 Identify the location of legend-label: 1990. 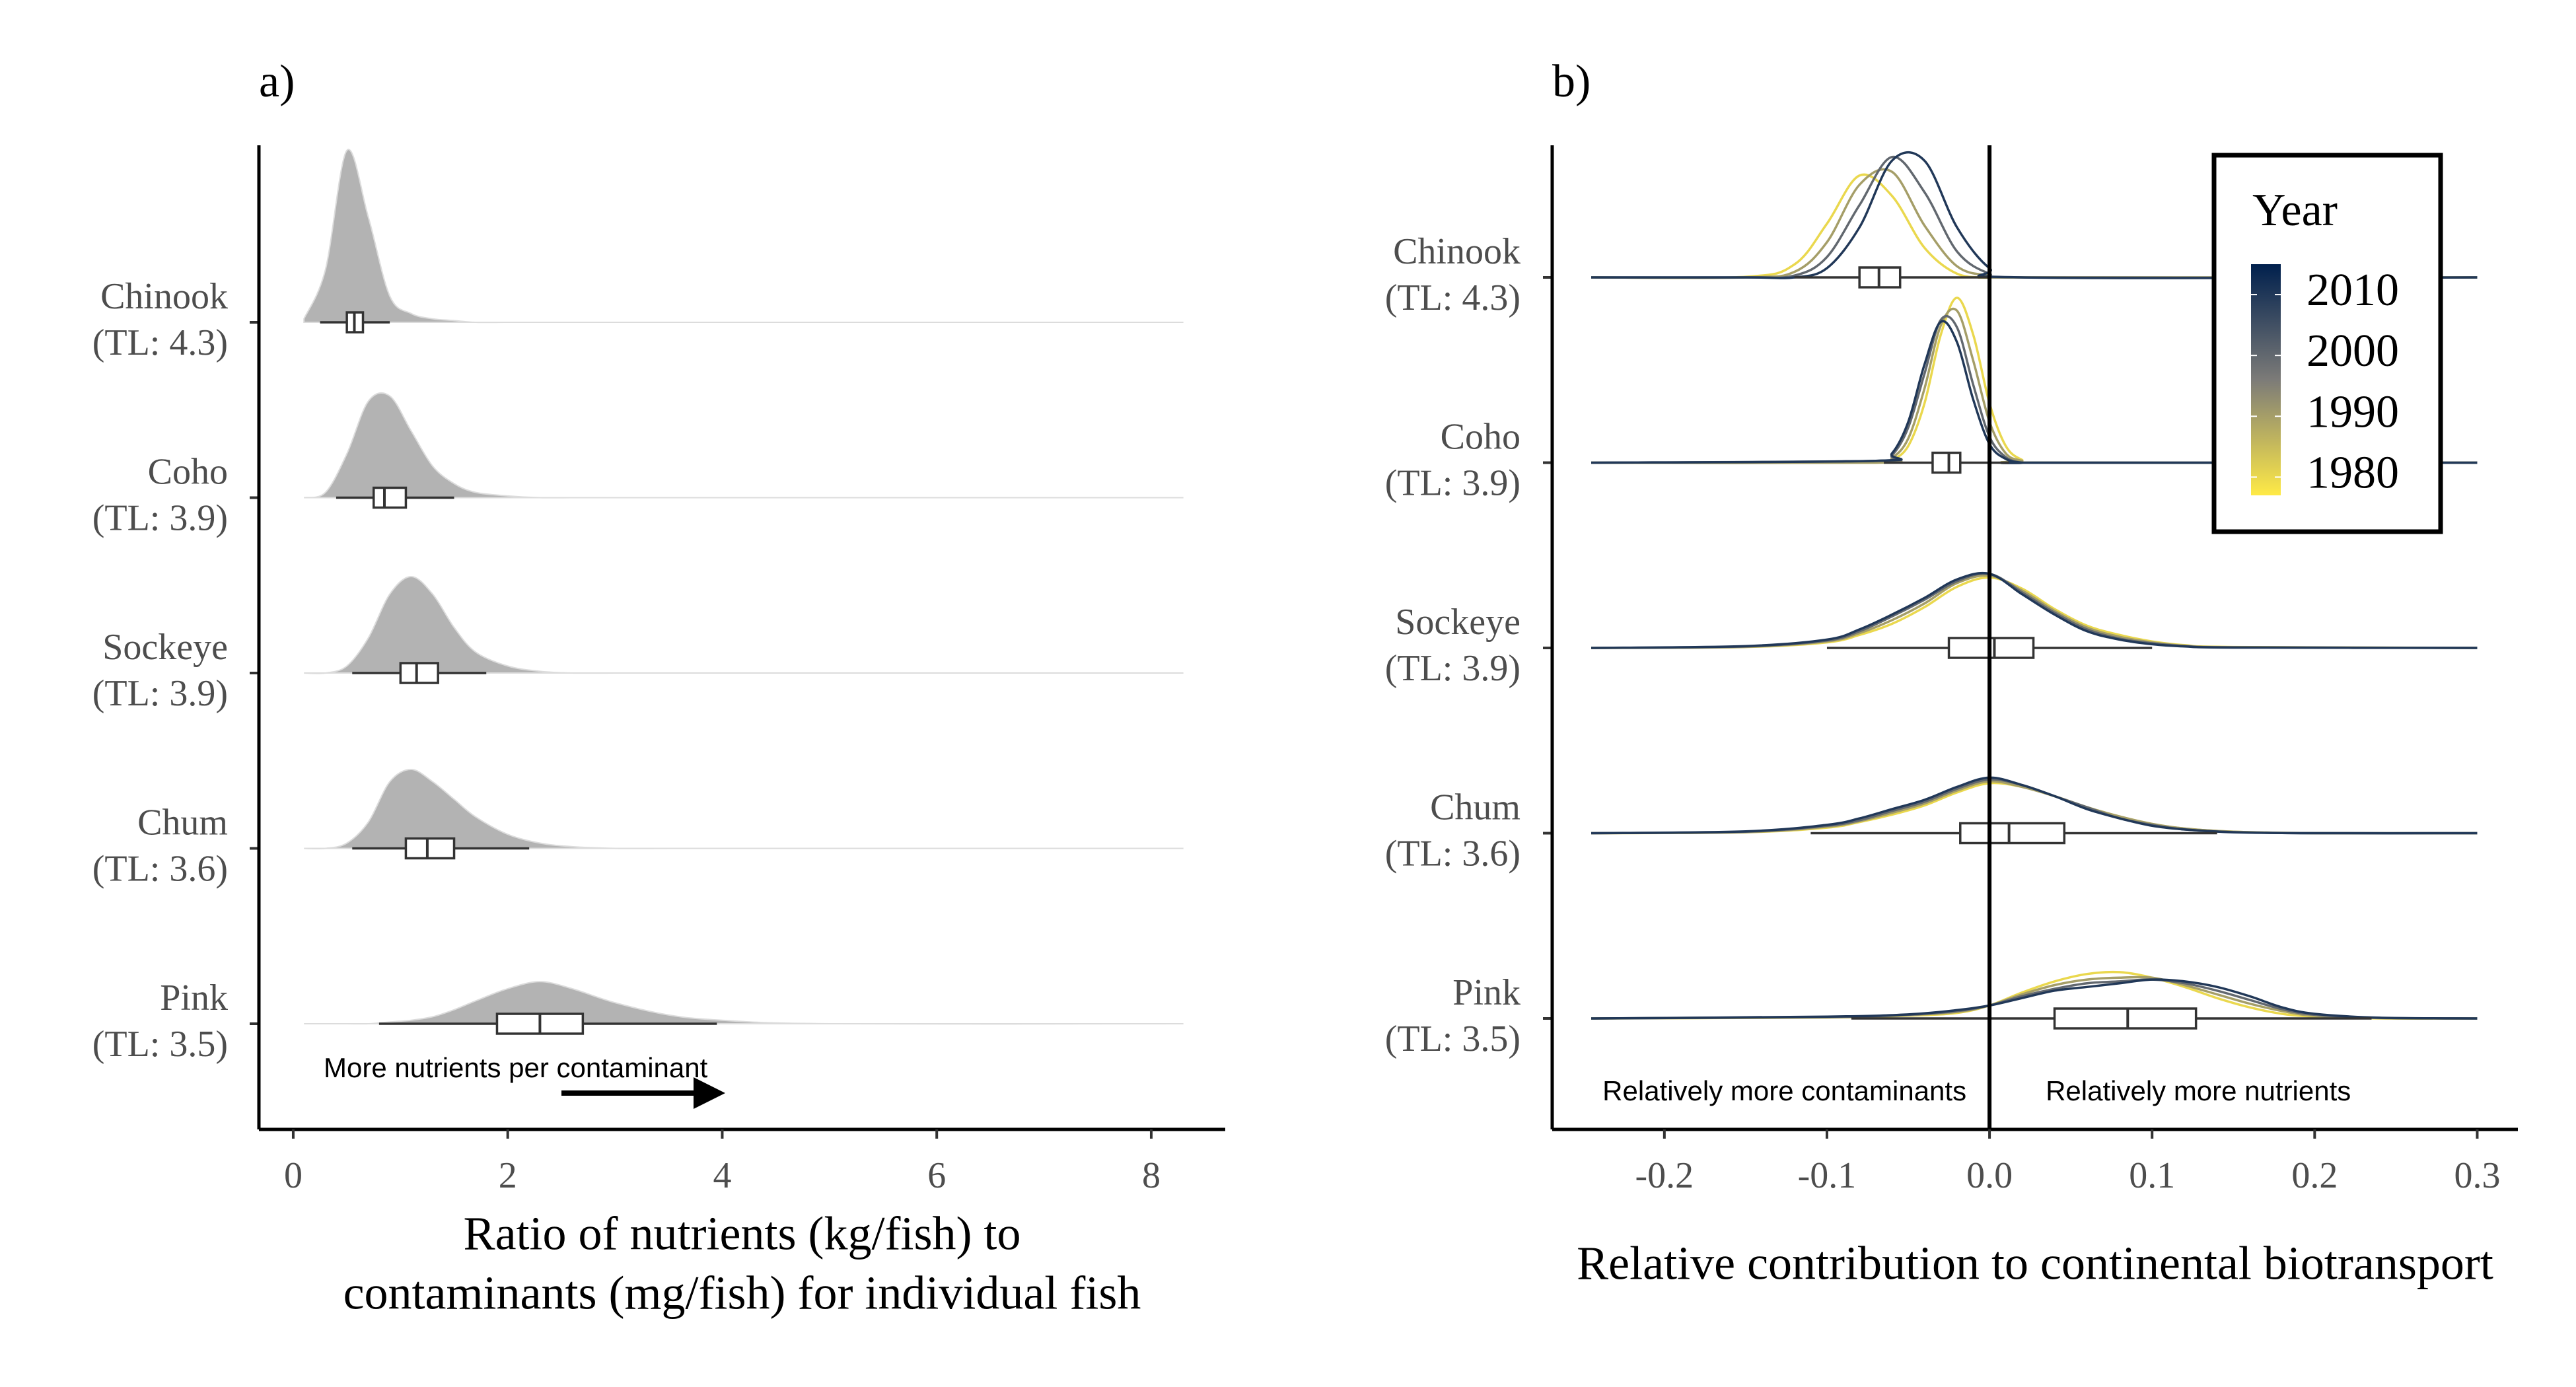
(2353, 411).